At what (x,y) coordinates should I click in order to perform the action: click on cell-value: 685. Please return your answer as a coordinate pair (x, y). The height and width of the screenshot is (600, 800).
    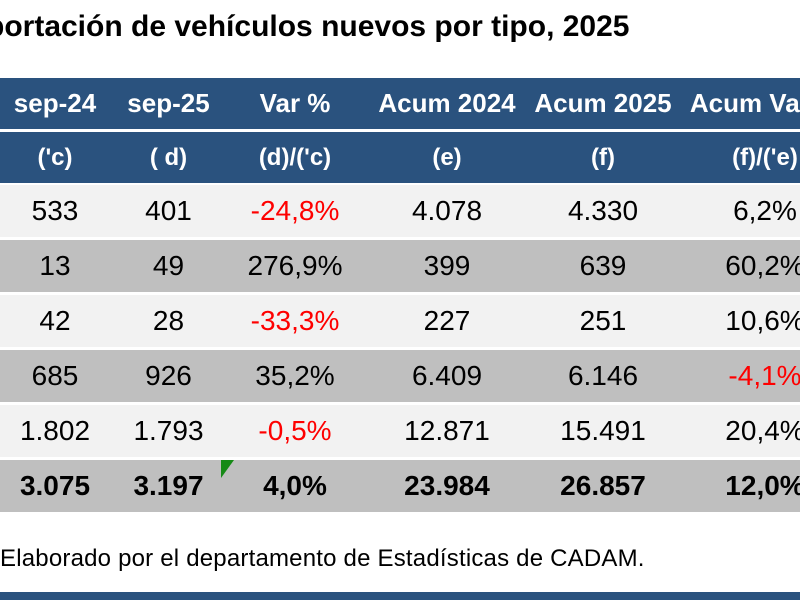
    Looking at the image, I should click on (55, 375).